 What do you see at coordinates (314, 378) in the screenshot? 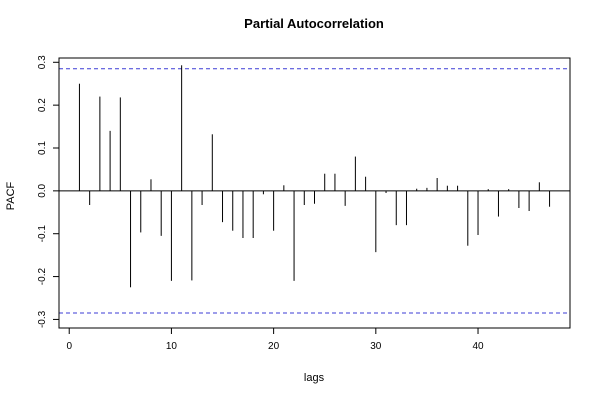
I see `x-axis-label: lags` at bounding box center [314, 378].